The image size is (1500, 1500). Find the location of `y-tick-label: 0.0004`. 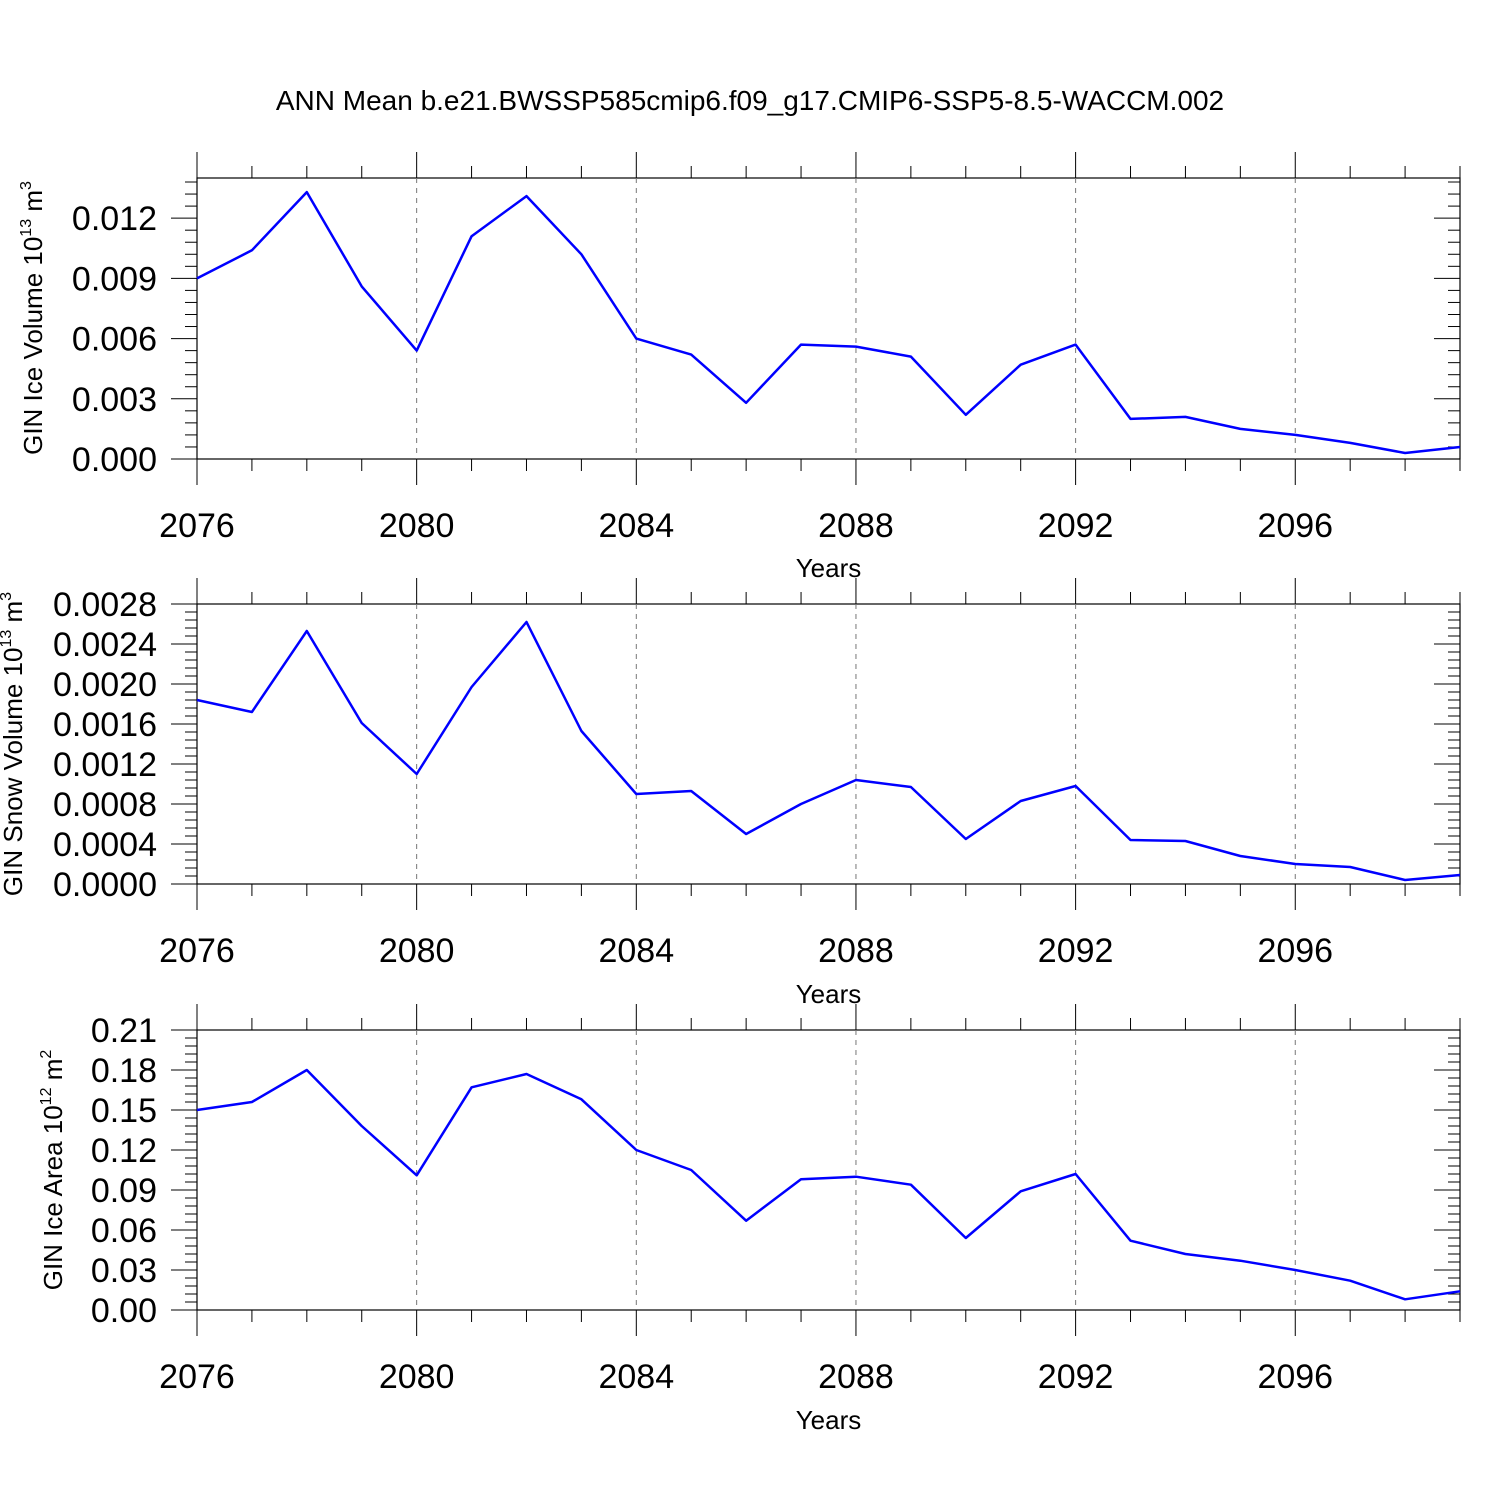

y-tick-label: 0.0004 is located at coordinates (105, 845).